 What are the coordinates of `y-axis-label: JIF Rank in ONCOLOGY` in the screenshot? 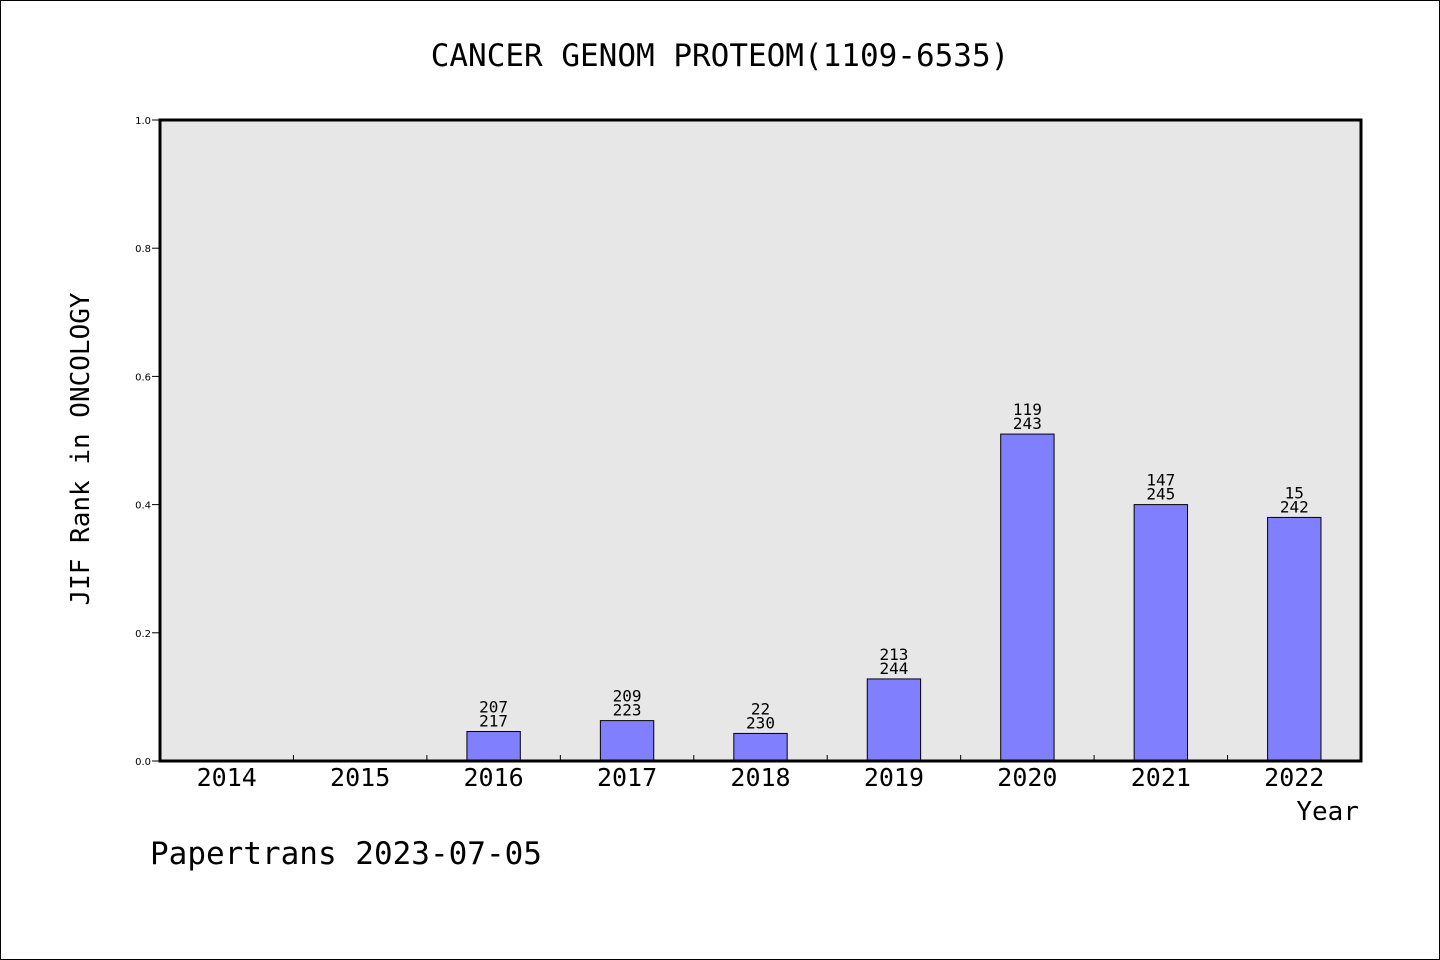 It's located at (81, 448).